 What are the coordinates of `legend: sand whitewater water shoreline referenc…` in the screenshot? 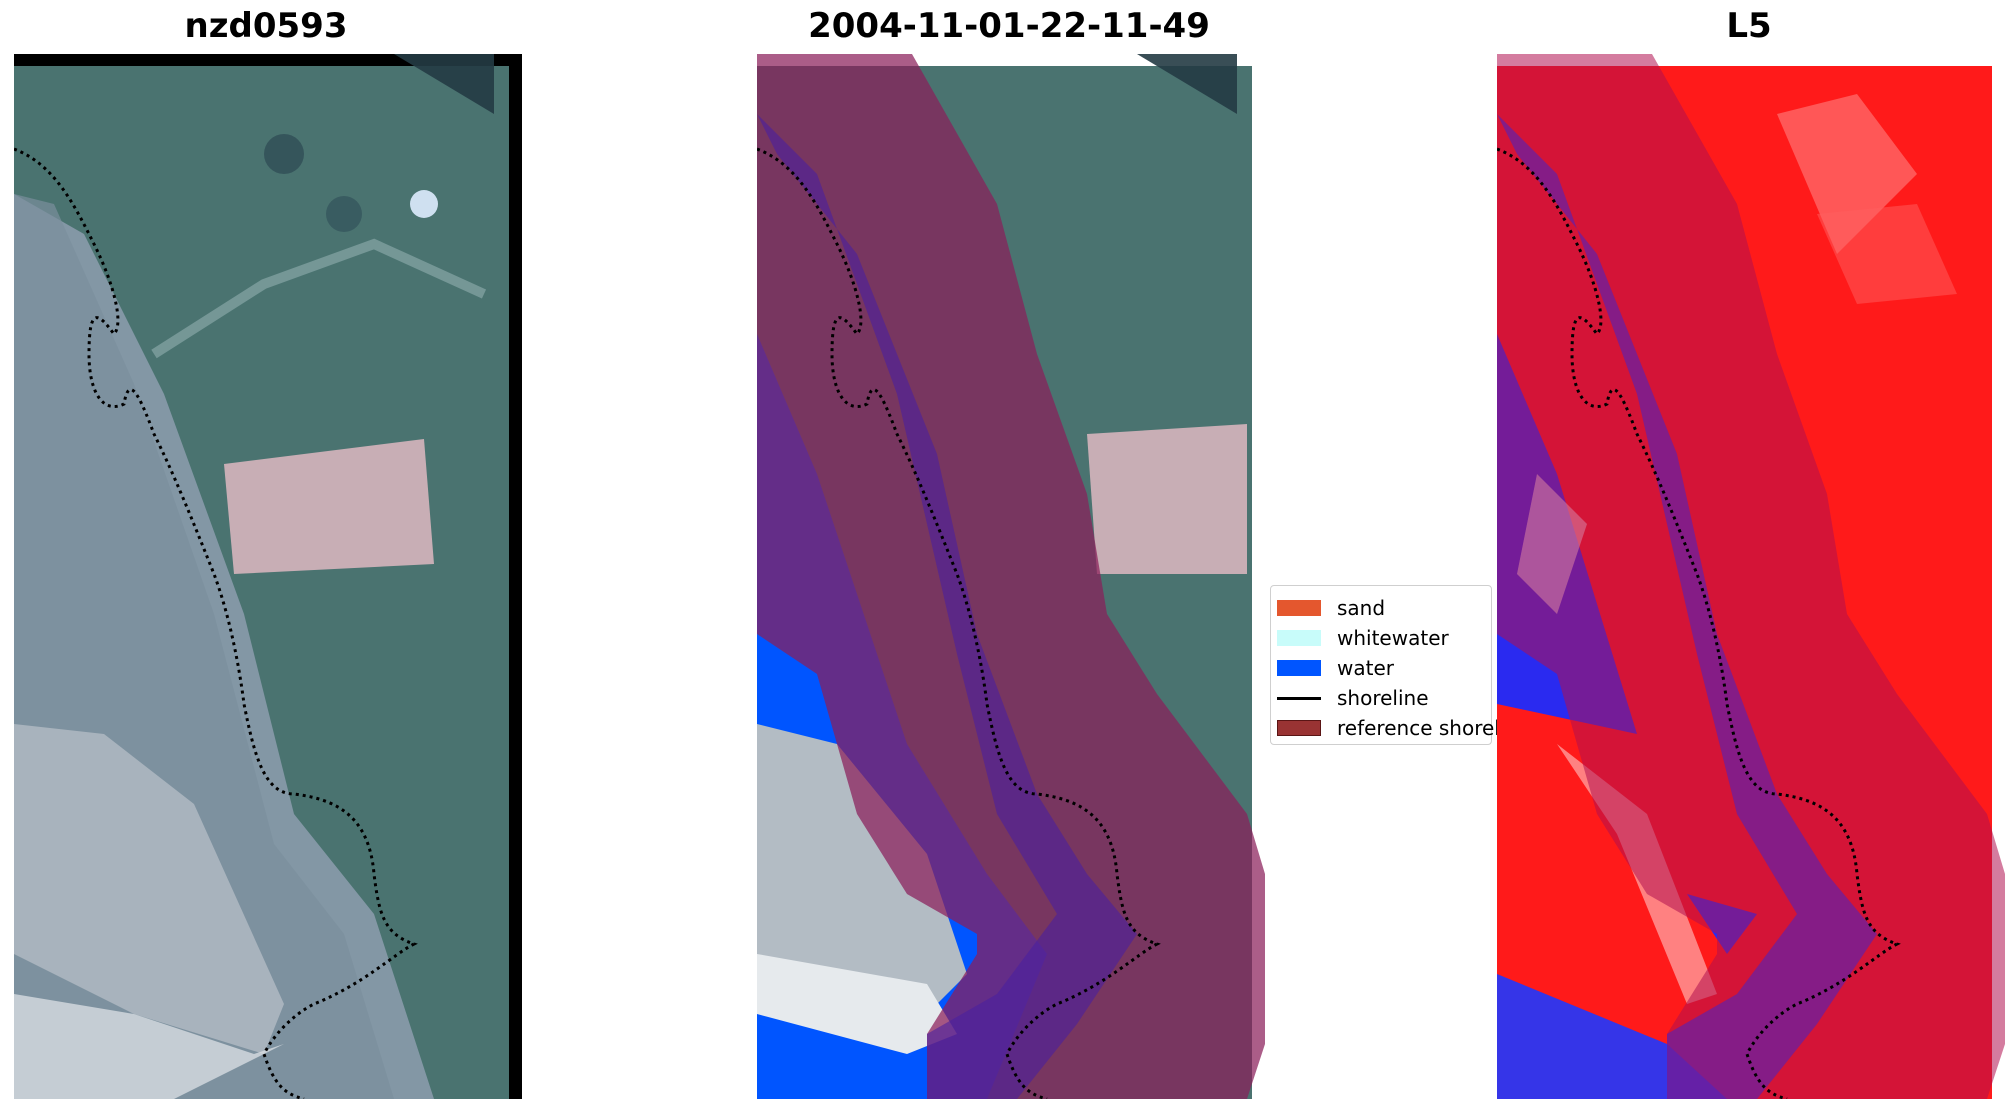 It's located at (1433, 665).